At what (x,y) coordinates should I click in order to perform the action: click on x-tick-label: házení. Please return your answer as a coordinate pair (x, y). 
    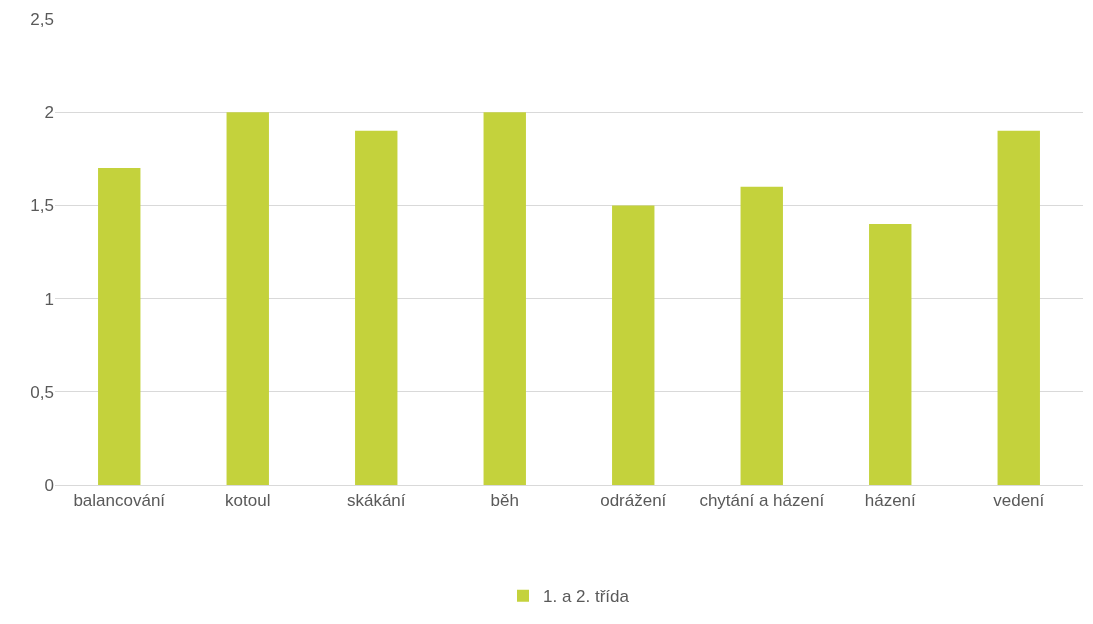
    Looking at the image, I should click on (890, 501).